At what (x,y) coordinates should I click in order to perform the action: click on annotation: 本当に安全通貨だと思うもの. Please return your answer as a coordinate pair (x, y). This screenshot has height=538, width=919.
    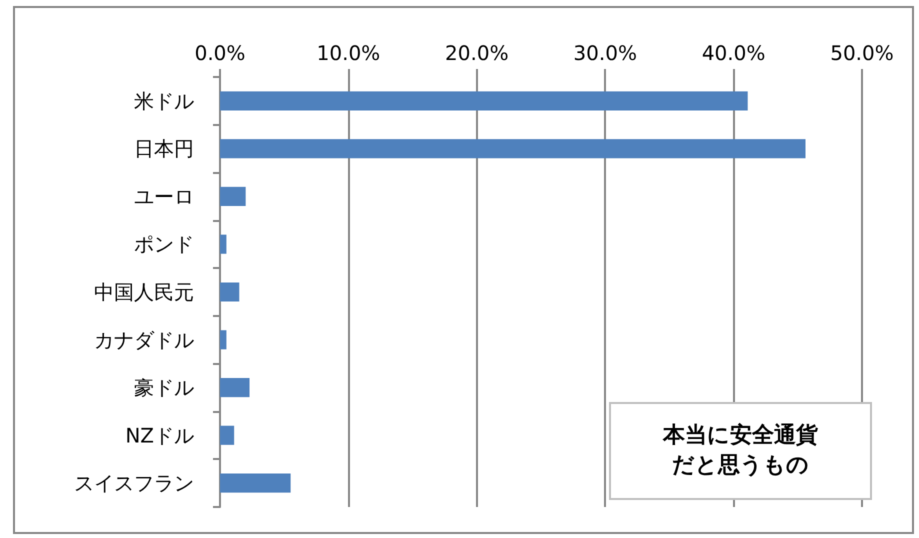
    Looking at the image, I should click on (740, 451).